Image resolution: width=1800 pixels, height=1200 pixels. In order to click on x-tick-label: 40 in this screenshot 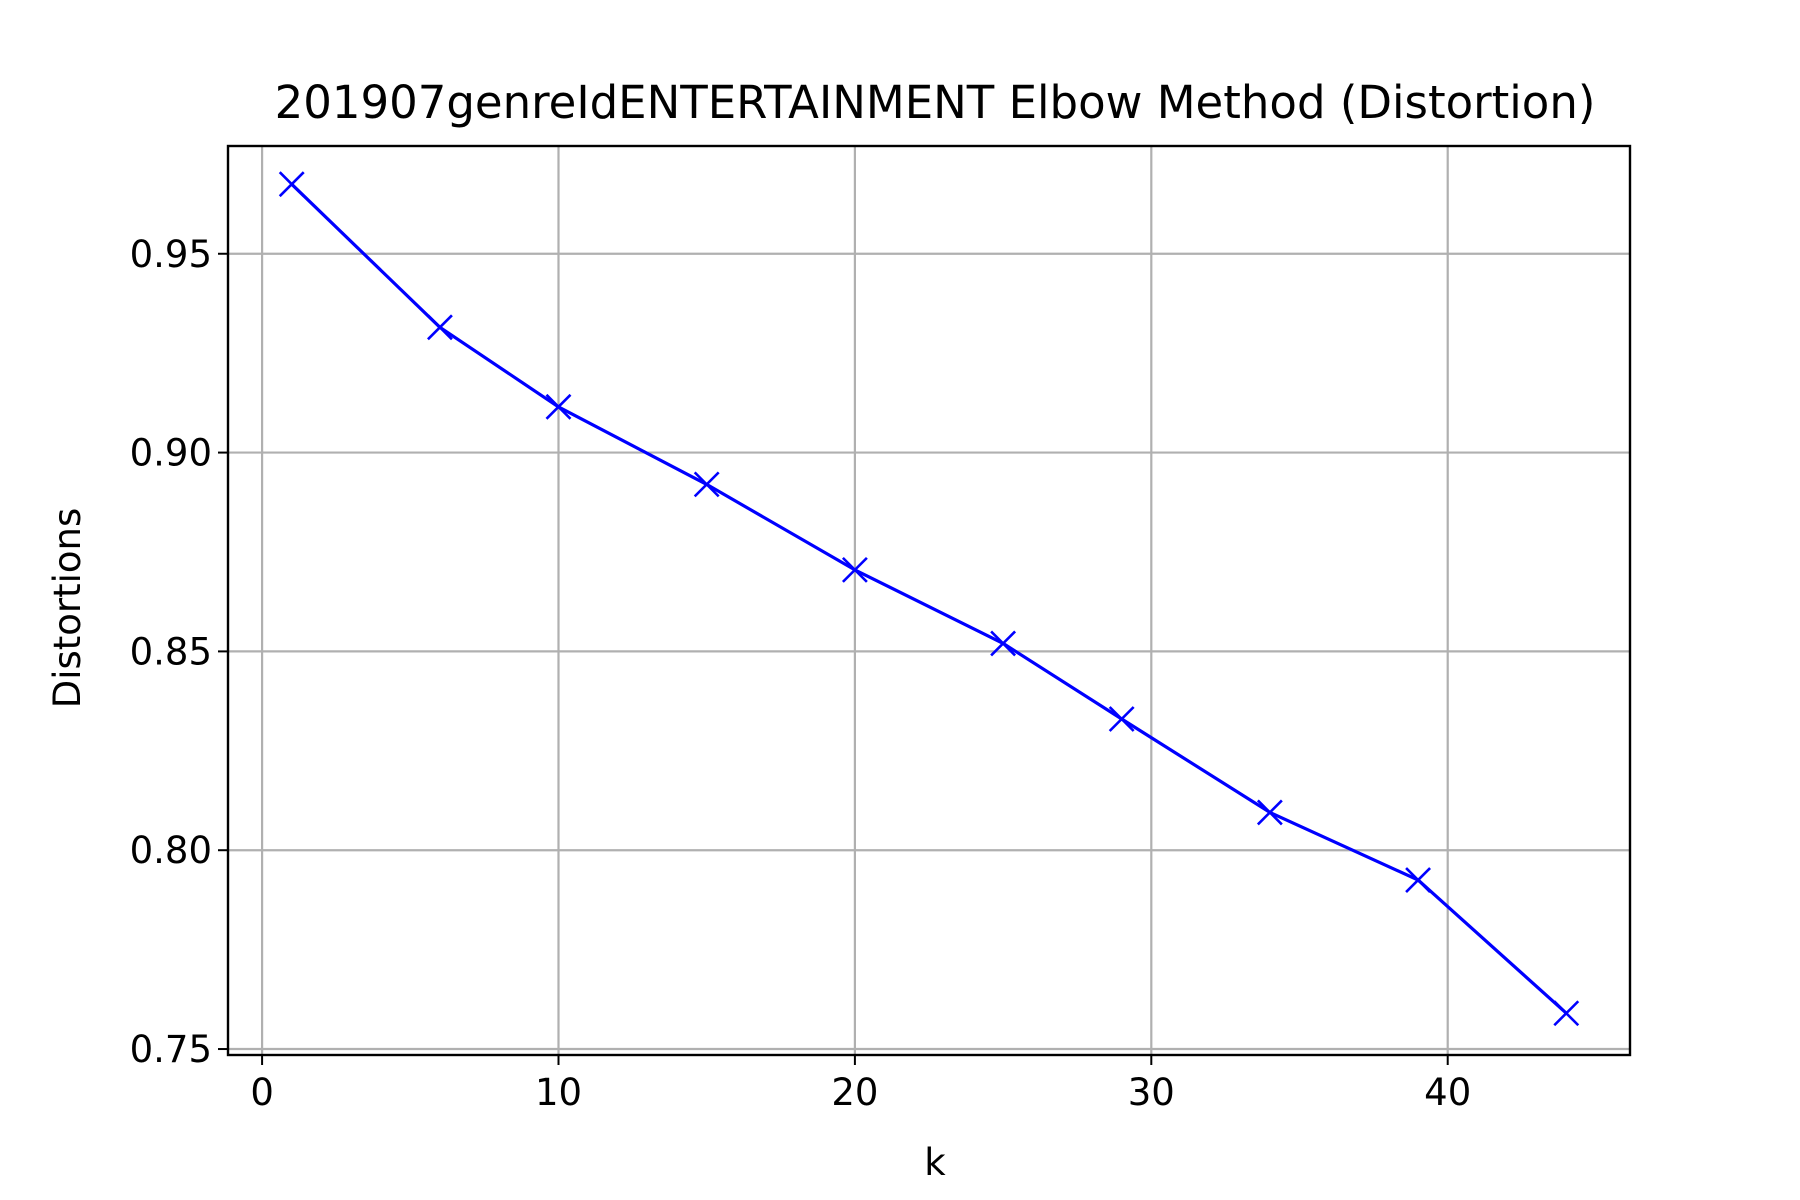, I will do `click(1447, 1092)`.